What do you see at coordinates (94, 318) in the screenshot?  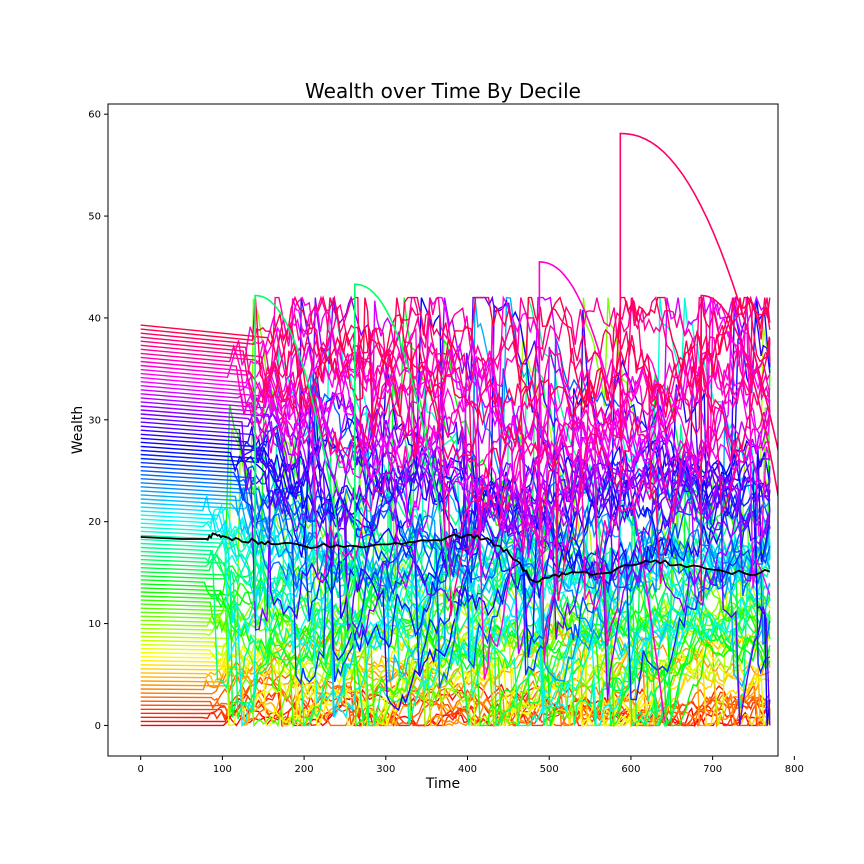 I see `y-tick-label: 40` at bounding box center [94, 318].